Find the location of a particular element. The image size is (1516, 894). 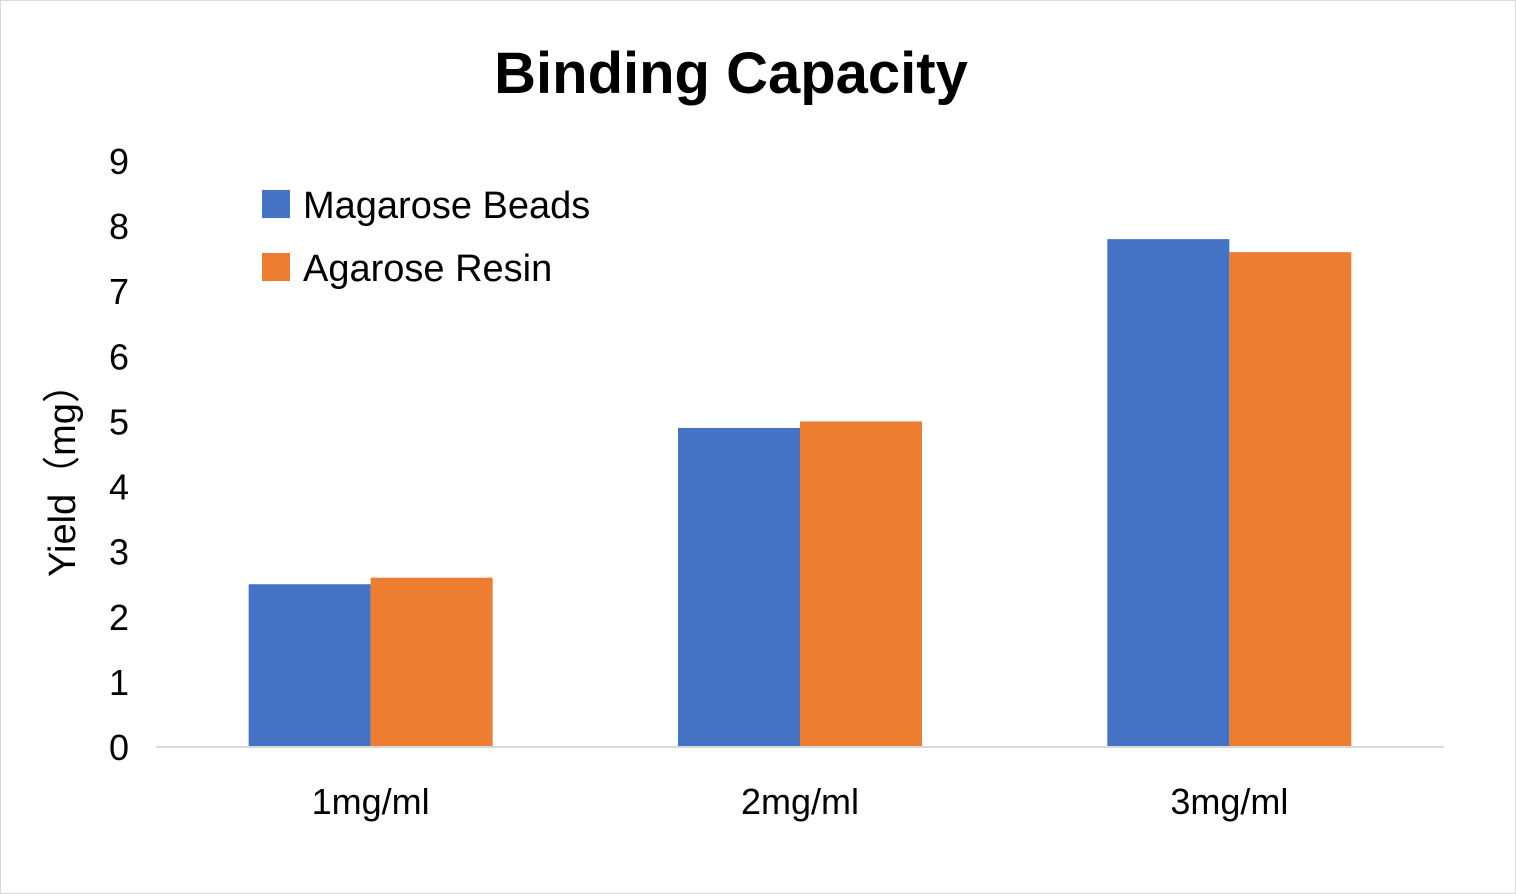

y-tick-label: 8 is located at coordinates (119, 226).